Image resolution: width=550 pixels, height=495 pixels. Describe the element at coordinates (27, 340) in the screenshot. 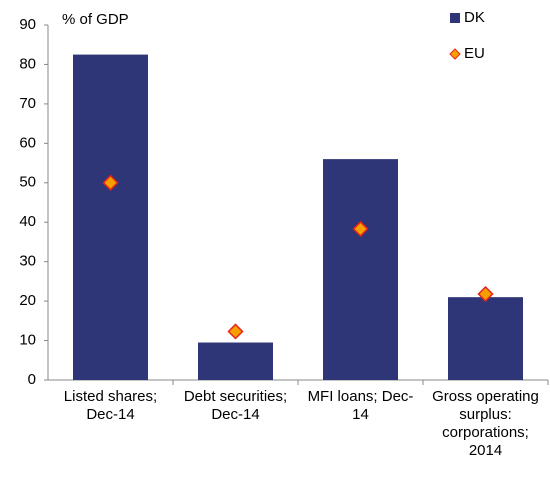

I see `y-tick-label: 10` at that location.